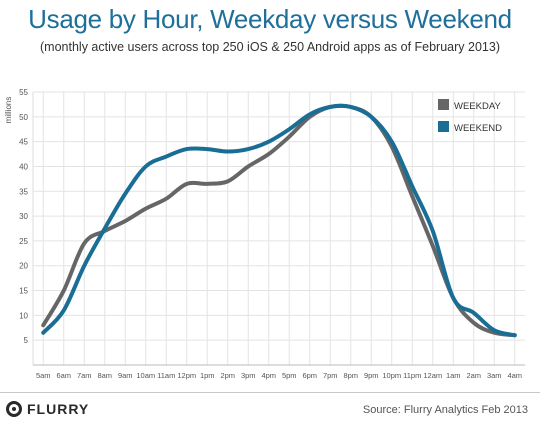 The image size is (540, 427). Describe the element at coordinates (145, 375) in the screenshot. I see `x-tick-label: 10am` at that location.